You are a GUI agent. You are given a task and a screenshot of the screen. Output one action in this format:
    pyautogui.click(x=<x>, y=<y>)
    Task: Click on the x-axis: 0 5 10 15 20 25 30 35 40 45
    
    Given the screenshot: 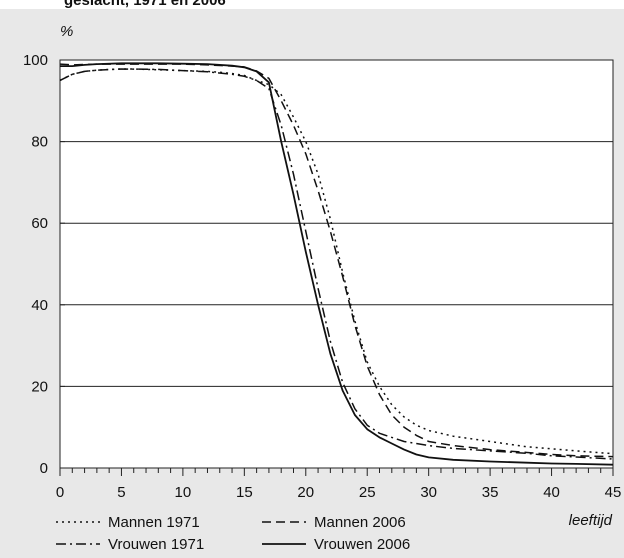 What is the action you would take?
    pyautogui.click(x=339, y=484)
    